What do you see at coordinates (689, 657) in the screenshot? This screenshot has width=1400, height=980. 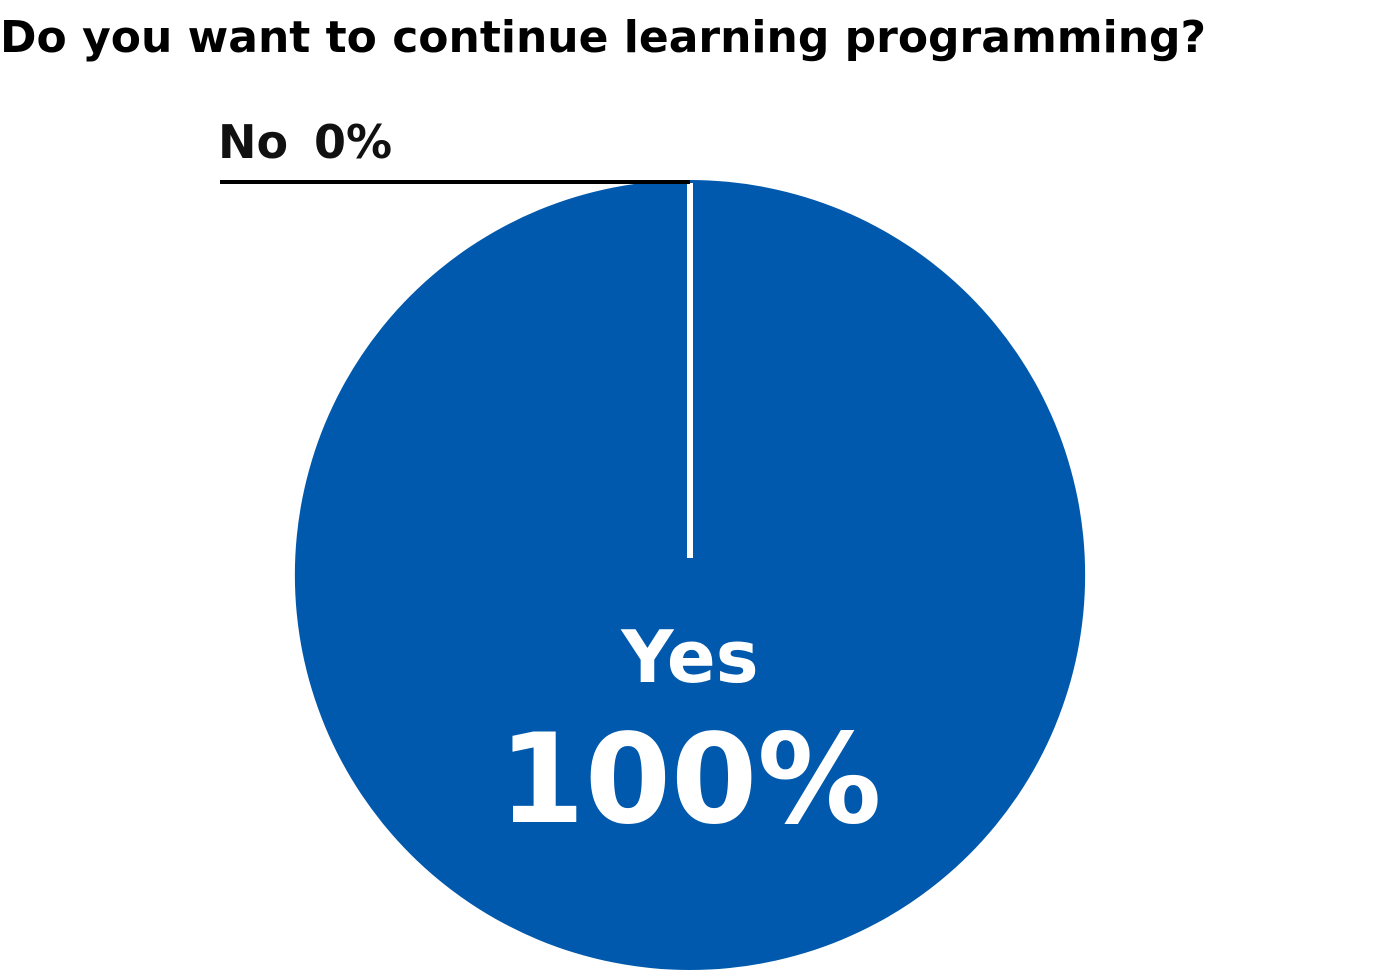 I see `slice-label: Yes` at bounding box center [689, 657].